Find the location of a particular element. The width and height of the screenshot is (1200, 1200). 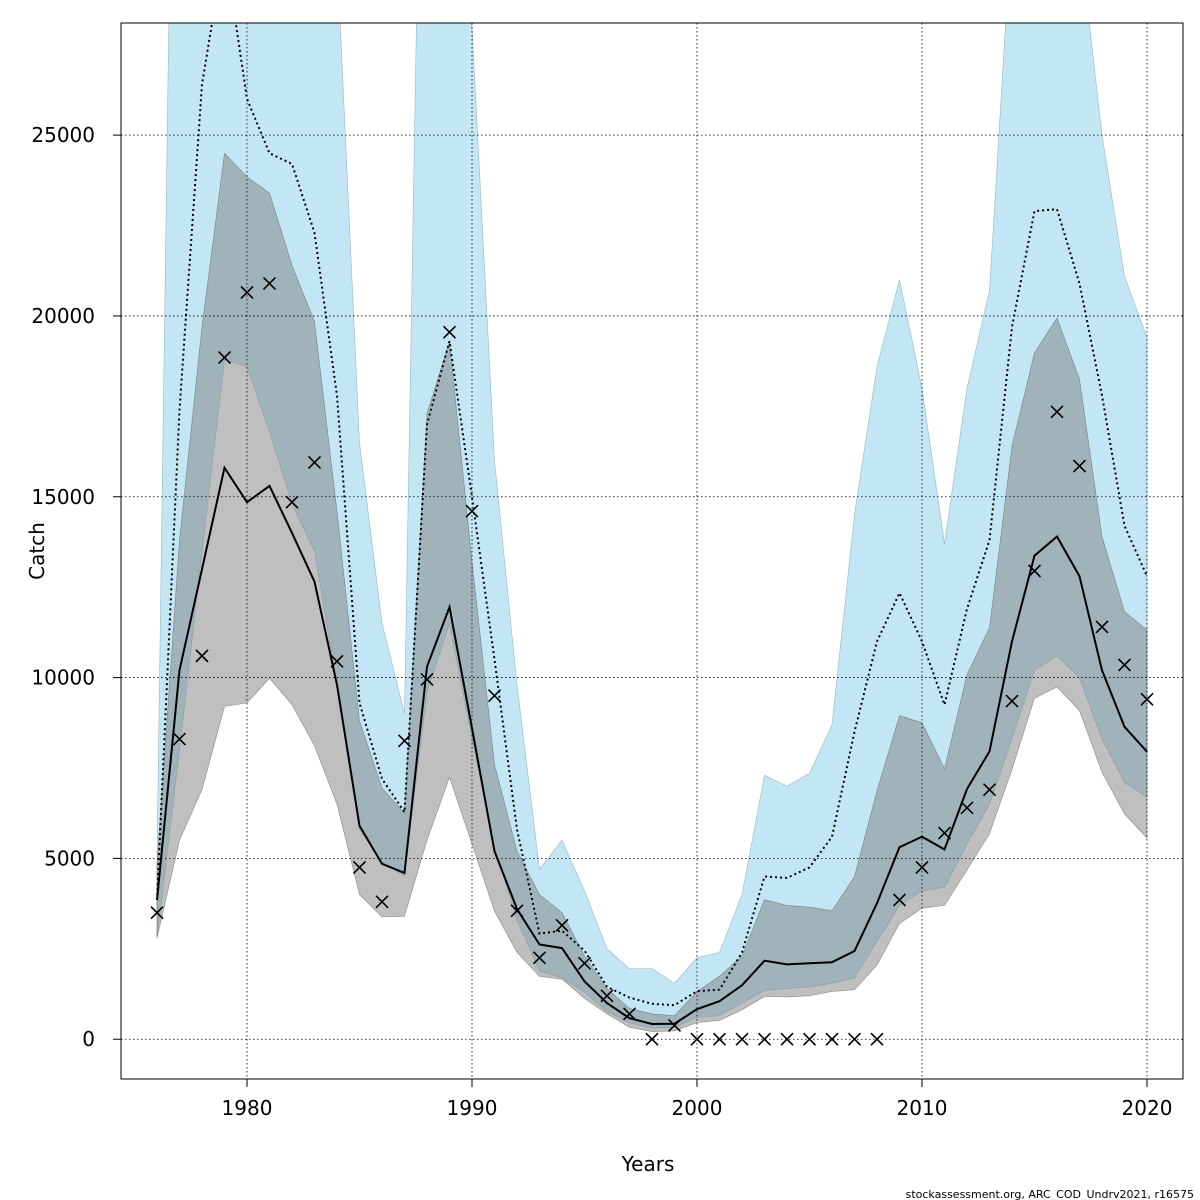

x-tick-label: 2010 is located at coordinates (922, 1108).